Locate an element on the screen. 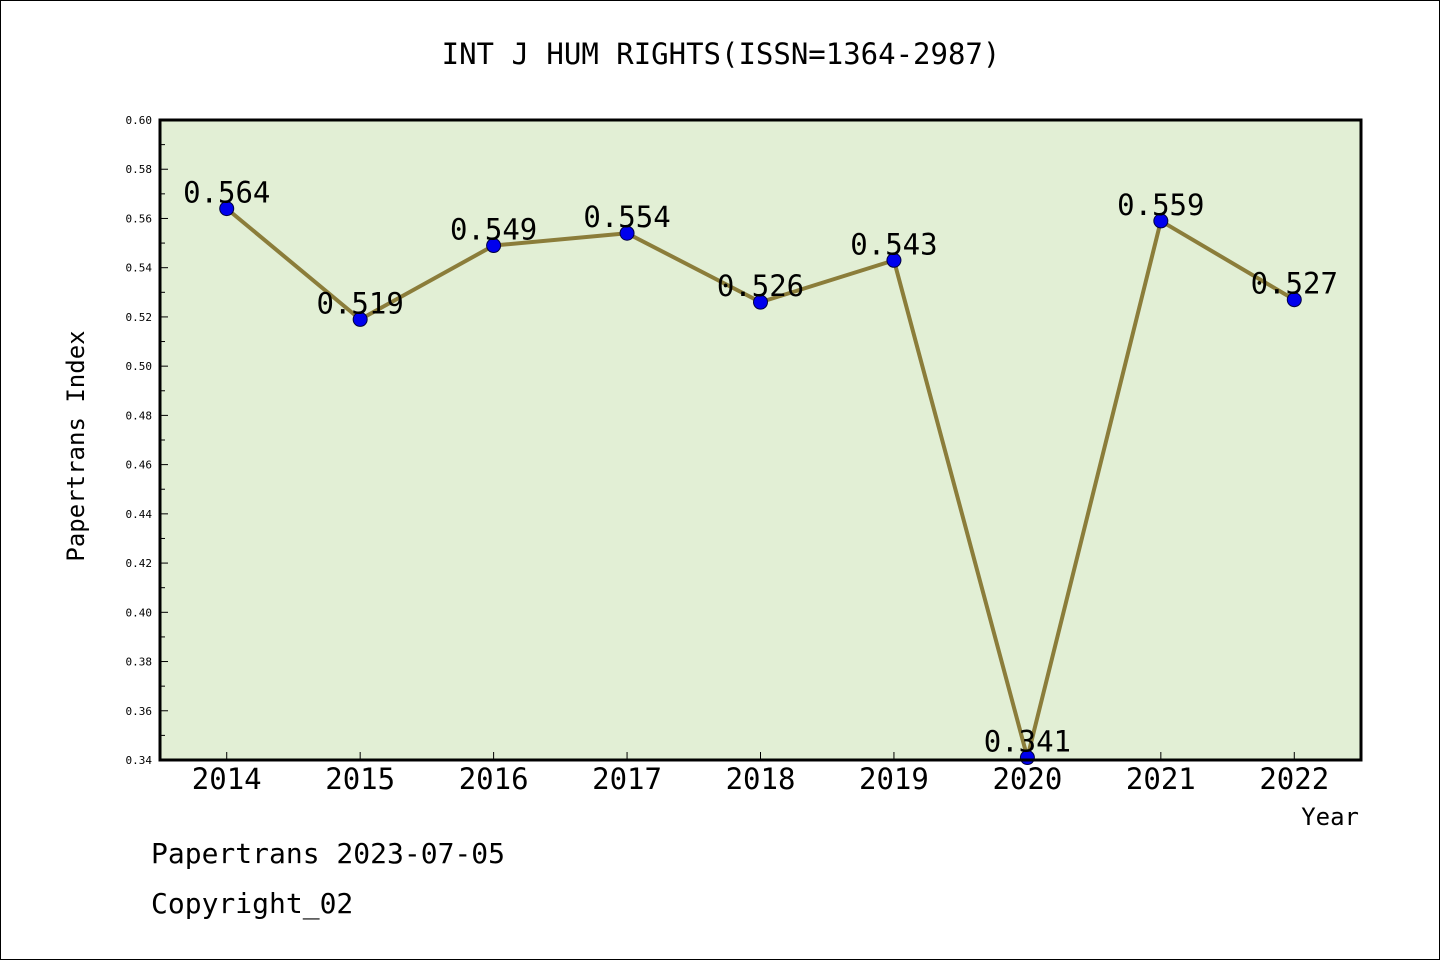  y-tick-label: 0.52 is located at coordinates (139, 317).